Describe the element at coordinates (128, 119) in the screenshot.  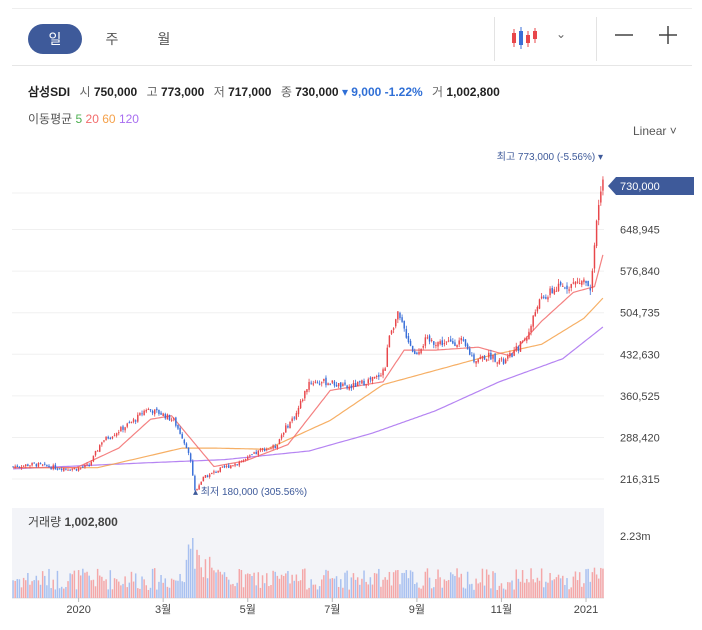
I see `ma120-label: 120` at that location.